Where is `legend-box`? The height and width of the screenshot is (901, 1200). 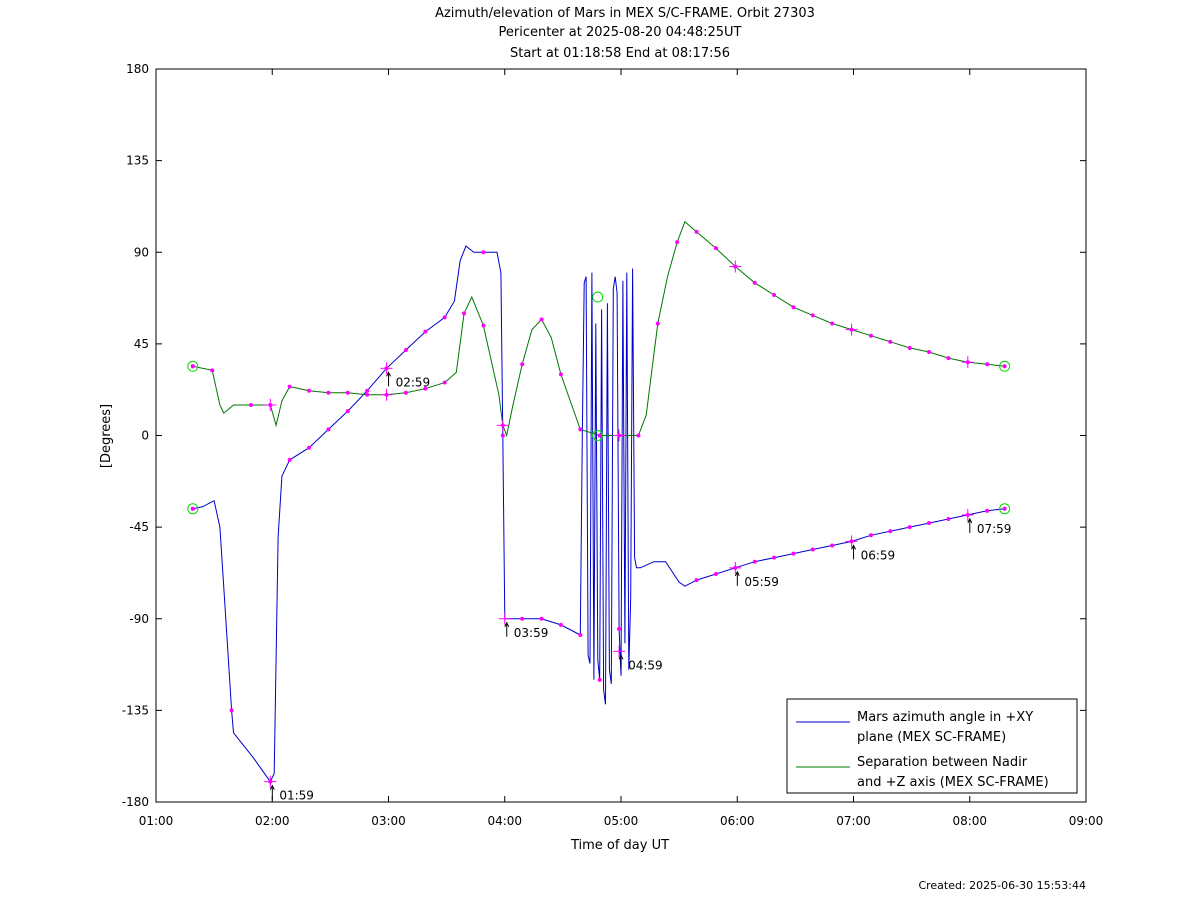
legend-box is located at coordinates (932, 746).